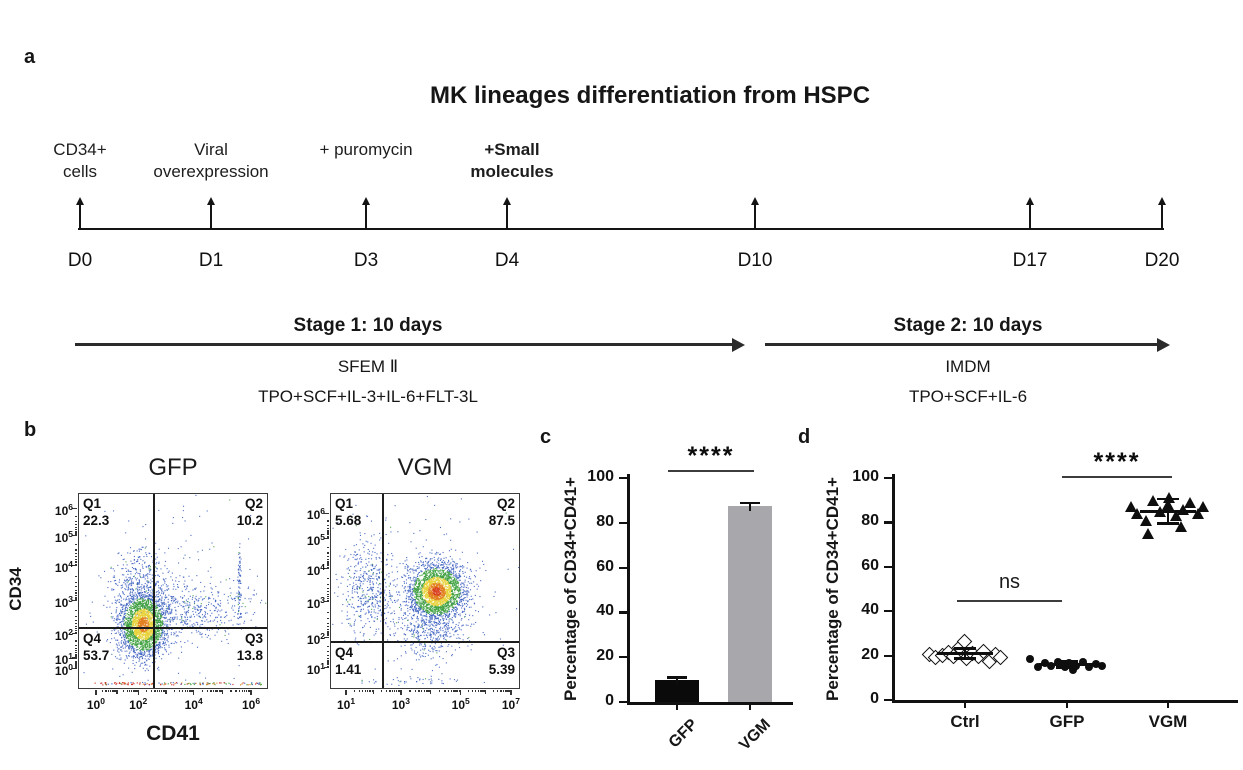 This screenshot has width=1243, height=770. Describe the element at coordinates (965, 658) in the screenshot. I see `error-bar-cap-bottom-ctrl` at that location.